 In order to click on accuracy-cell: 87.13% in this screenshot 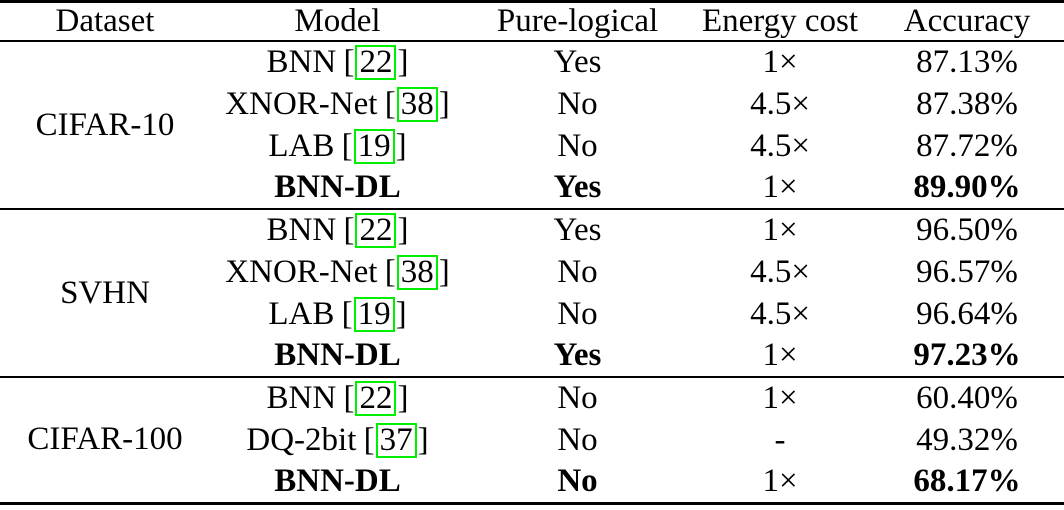, I will do `click(967, 62)`.